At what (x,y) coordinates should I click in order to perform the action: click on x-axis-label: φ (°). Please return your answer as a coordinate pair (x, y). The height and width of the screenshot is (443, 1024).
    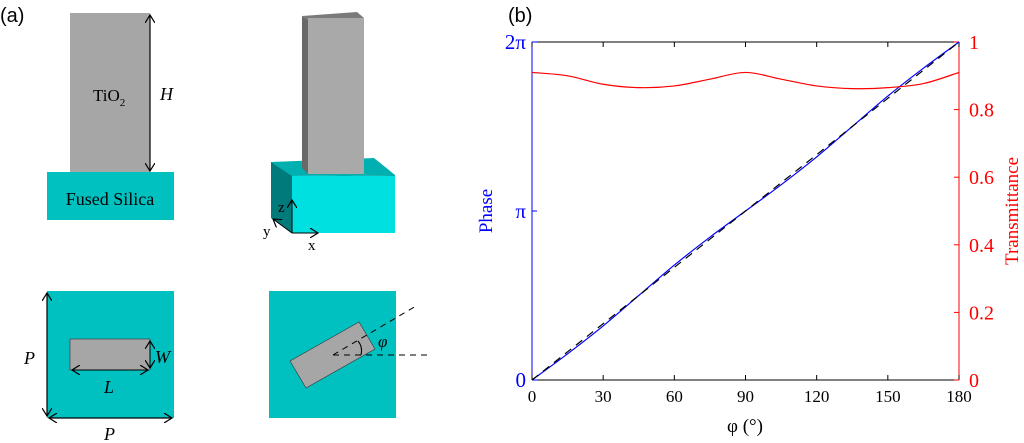
    Looking at the image, I should click on (745, 426).